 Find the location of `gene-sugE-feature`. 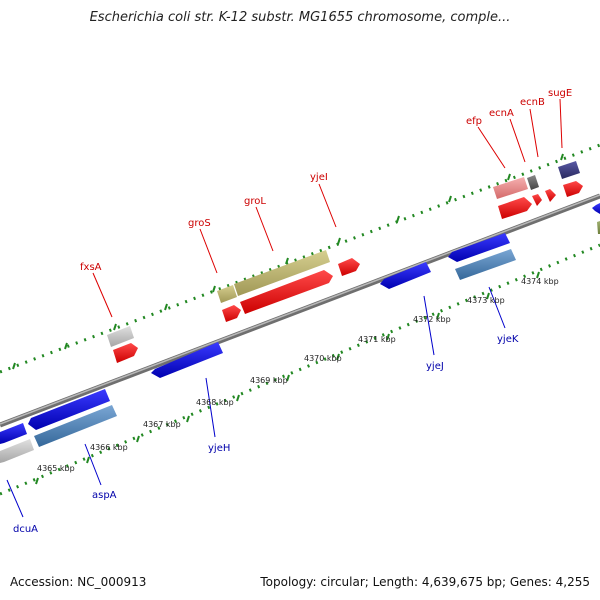

gene-sugE-feature is located at coordinates (569, 170).